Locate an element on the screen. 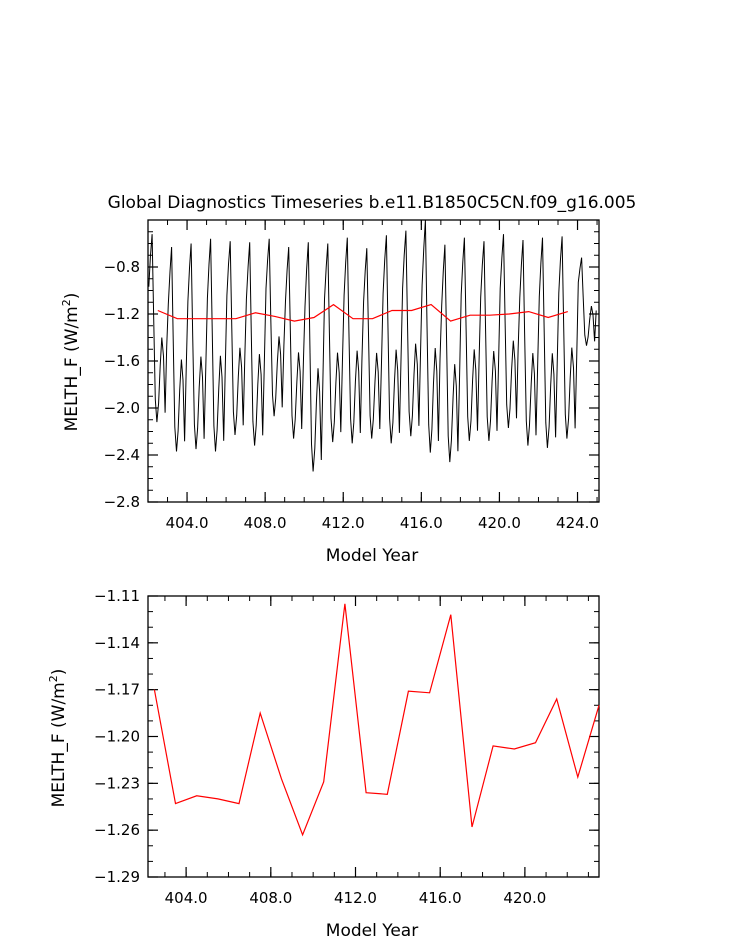 This screenshot has height=945, width=733. top-y-tick-label: −1.2 is located at coordinates (122, 314).